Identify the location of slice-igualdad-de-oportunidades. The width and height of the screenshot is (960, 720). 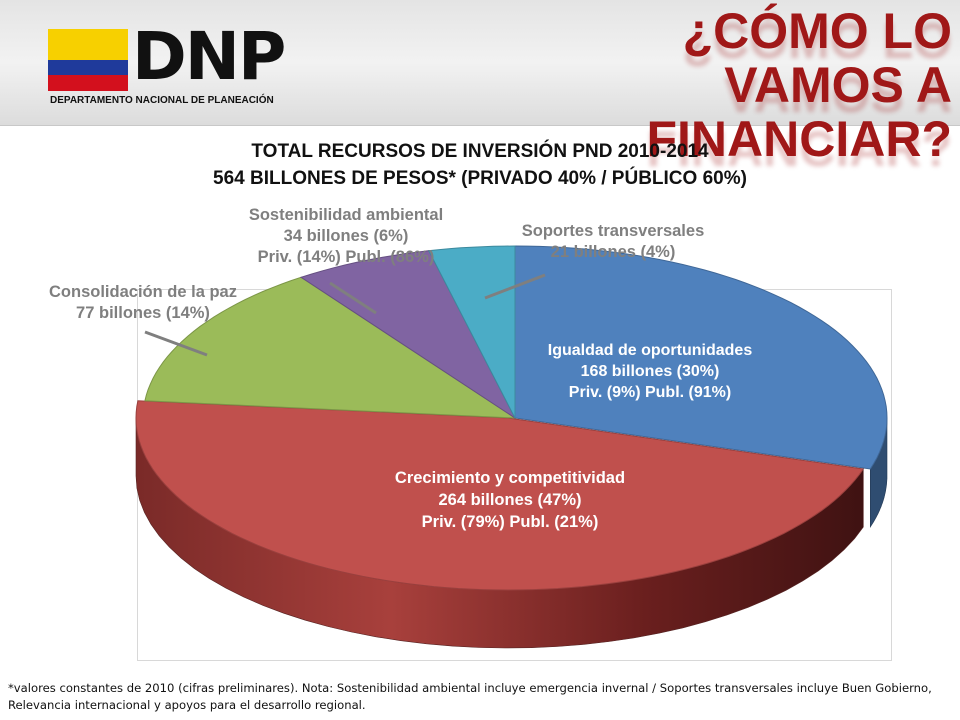
(701, 357).